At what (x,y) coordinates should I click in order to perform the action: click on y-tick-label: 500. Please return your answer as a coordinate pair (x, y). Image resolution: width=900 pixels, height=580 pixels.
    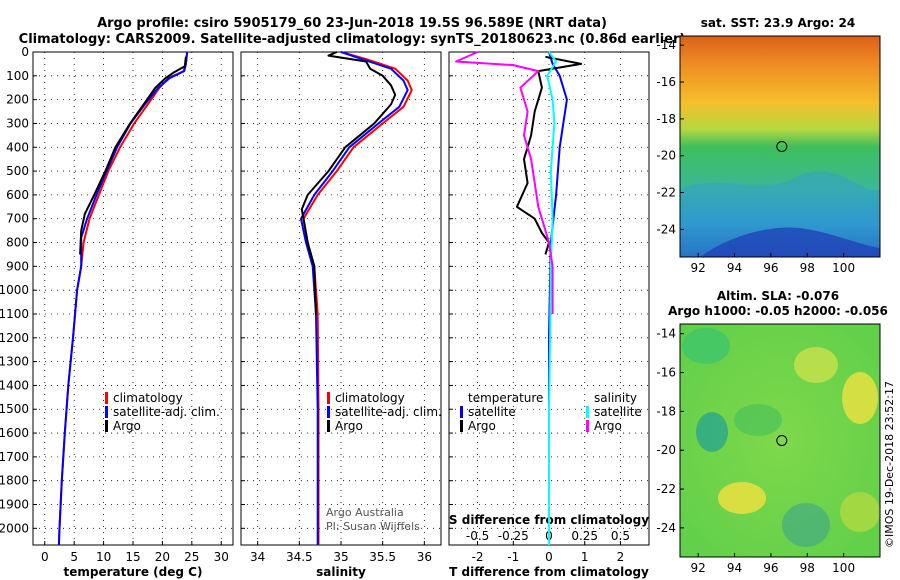
    Looking at the image, I should click on (17, 171).